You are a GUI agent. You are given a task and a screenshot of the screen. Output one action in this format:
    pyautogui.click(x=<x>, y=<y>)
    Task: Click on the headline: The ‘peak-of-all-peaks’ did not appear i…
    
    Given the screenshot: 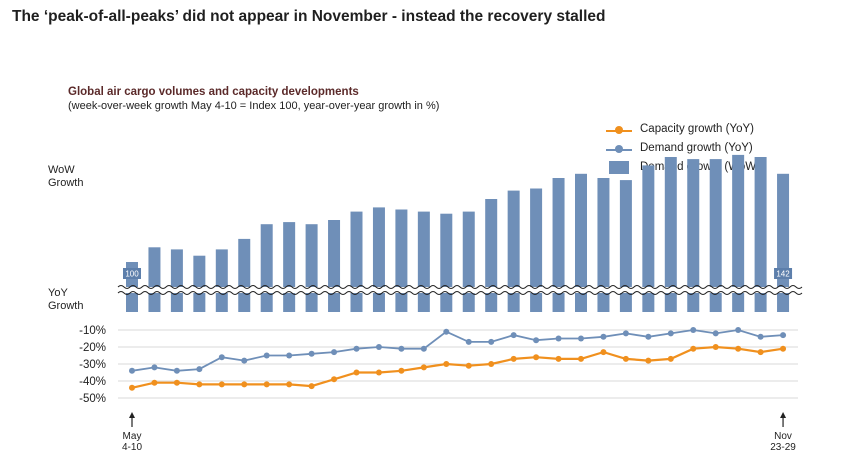 What is the action you would take?
    pyautogui.click(x=309, y=16)
    